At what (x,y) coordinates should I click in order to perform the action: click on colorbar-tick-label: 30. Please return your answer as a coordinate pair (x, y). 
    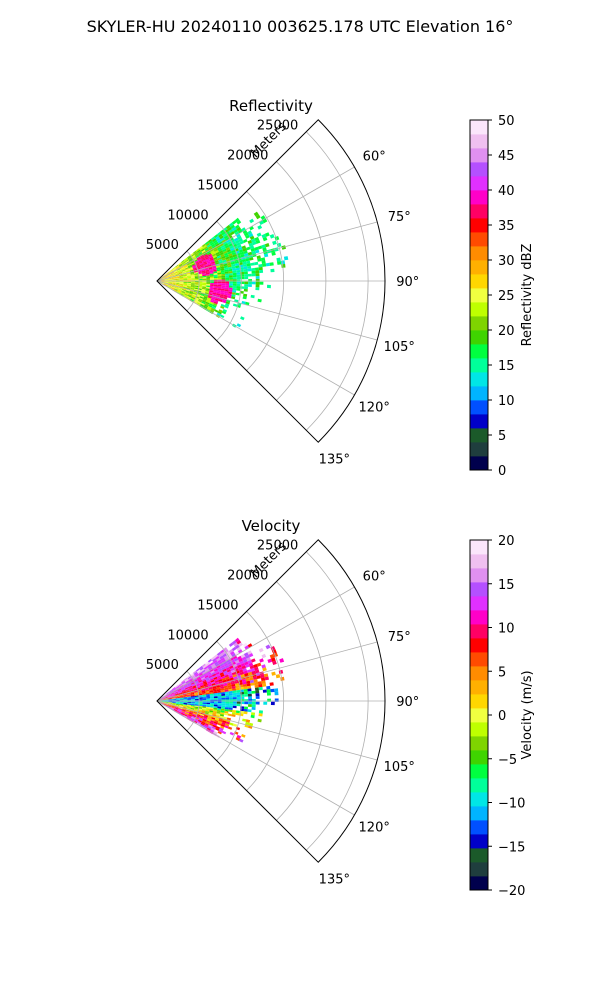
    Looking at the image, I should click on (506, 261).